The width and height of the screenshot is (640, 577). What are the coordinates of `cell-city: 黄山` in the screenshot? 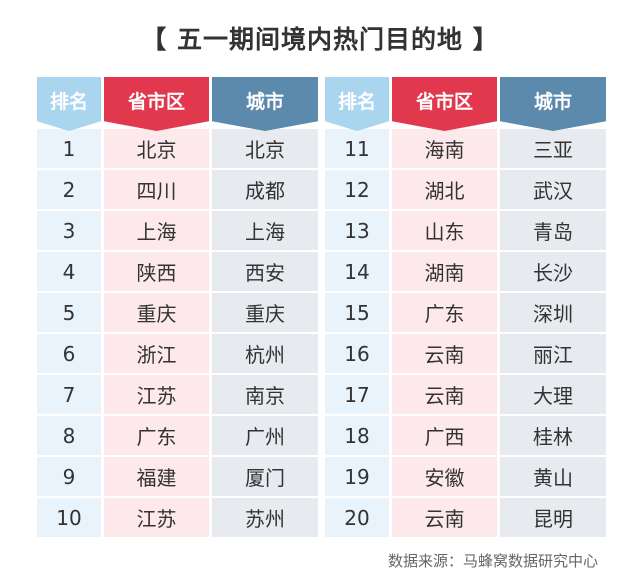 It's located at (553, 476).